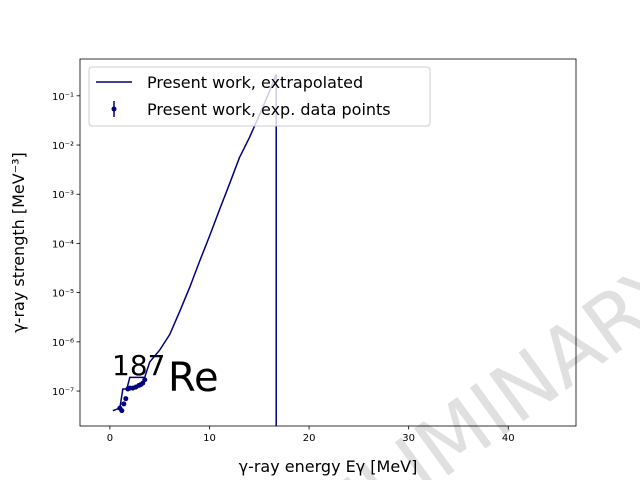 The image size is (640, 480). Describe the element at coordinates (63, 392) in the screenshot. I see `y-tick-label: 10⁻⁷` at that location.